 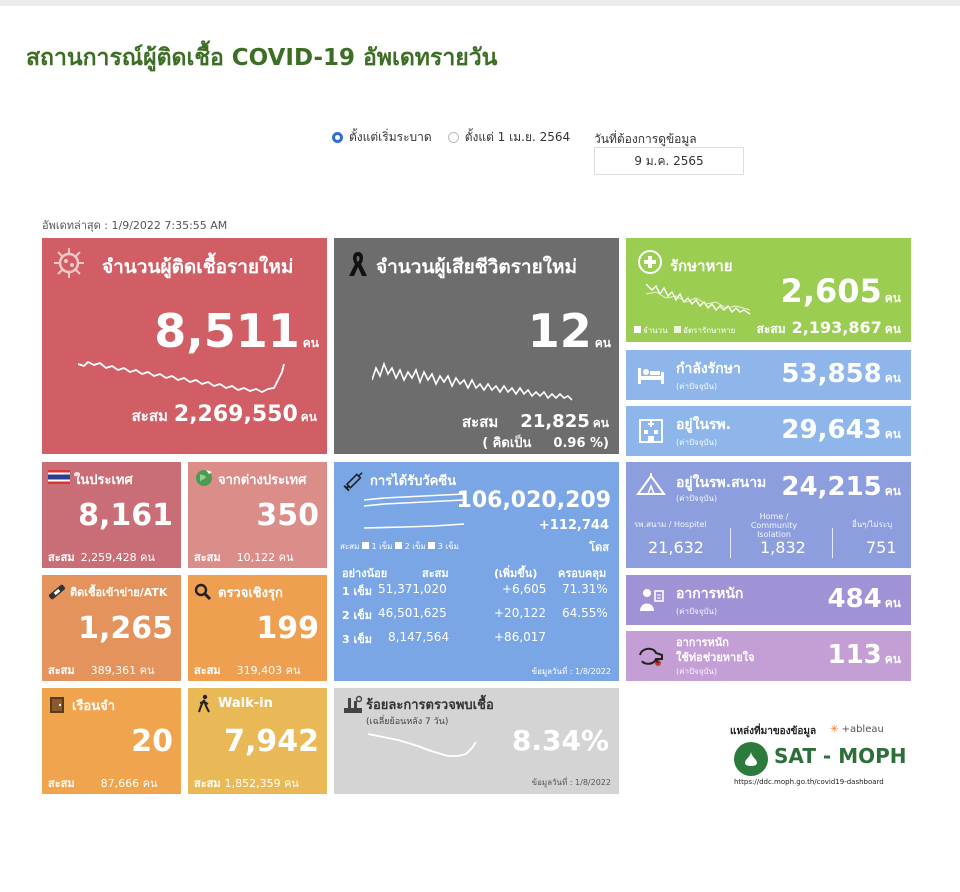 I want to click on positivity-sub: (เฉลี่ยย้อนหลัง 7 วัน), so click(x=407, y=722).